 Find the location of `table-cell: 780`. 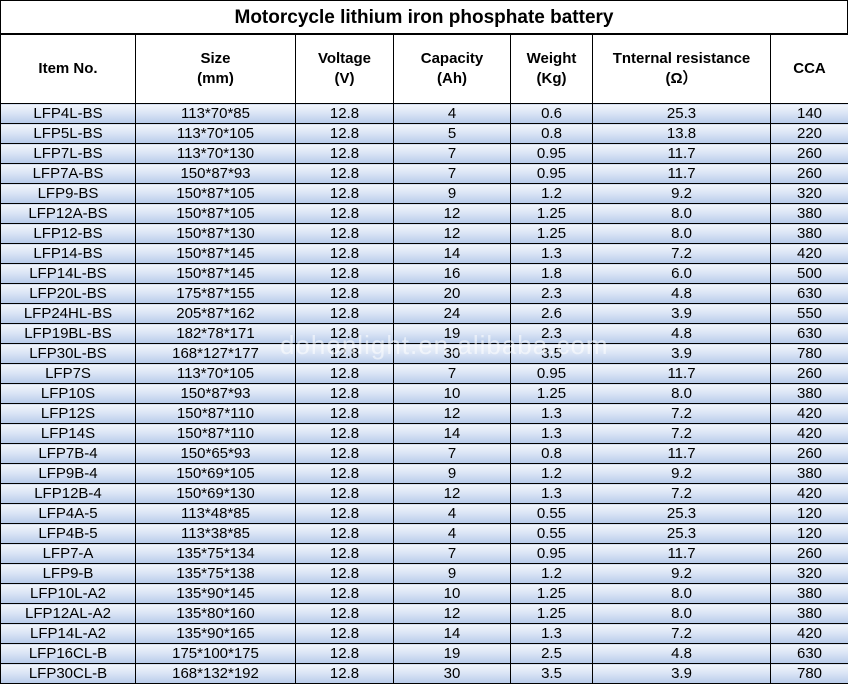

table-cell: 780 is located at coordinates (809, 353).